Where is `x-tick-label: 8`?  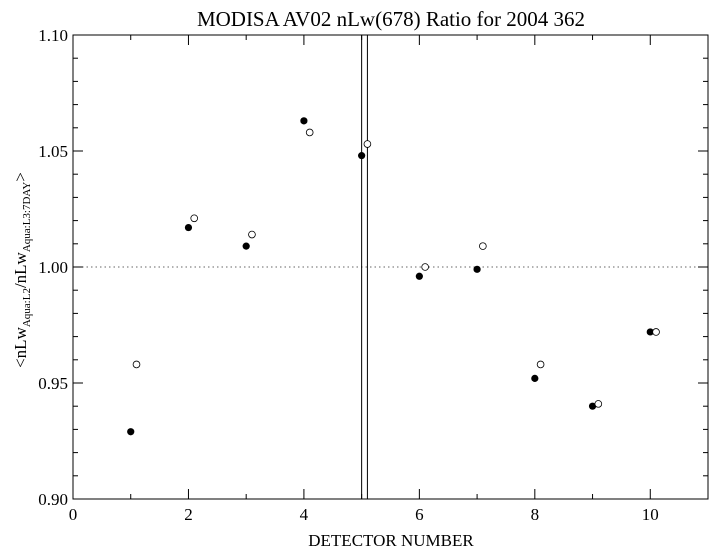 x-tick-label: 8 is located at coordinates (535, 514).